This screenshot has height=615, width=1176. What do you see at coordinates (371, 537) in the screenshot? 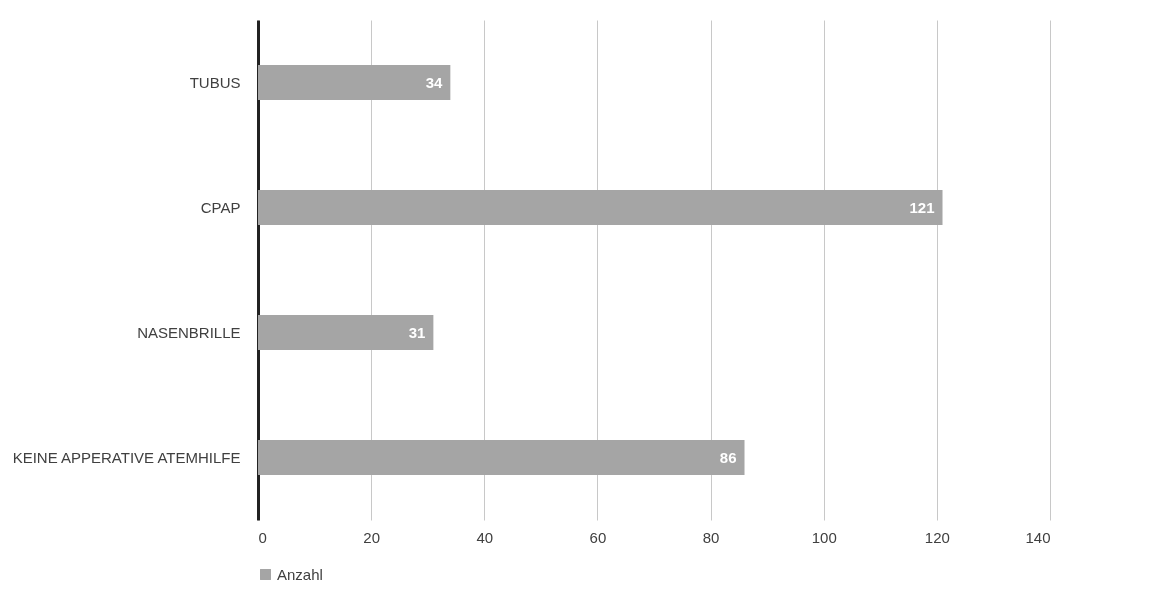
I see `x-tick-label: 20` at bounding box center [371, 537].